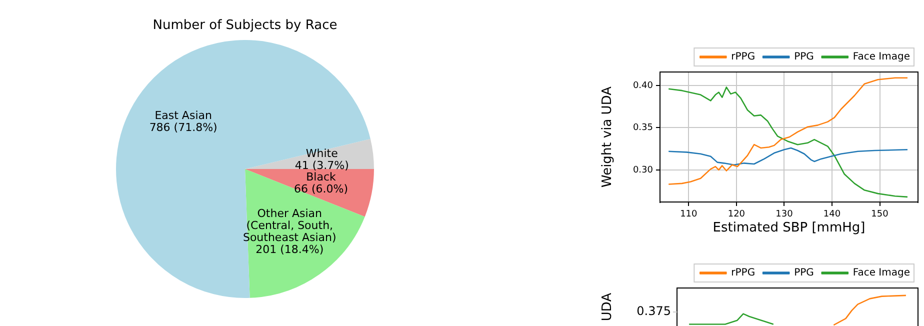  I want to click on data-label: 41 (3.7%), so click(321, 165).